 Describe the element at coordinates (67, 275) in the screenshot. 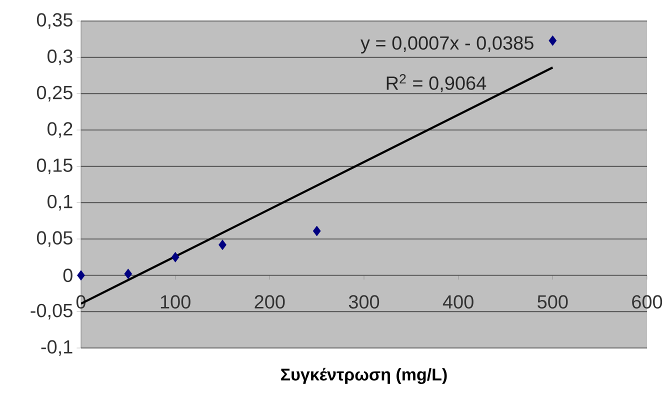

I see `y-tick-label: 0` at that location.